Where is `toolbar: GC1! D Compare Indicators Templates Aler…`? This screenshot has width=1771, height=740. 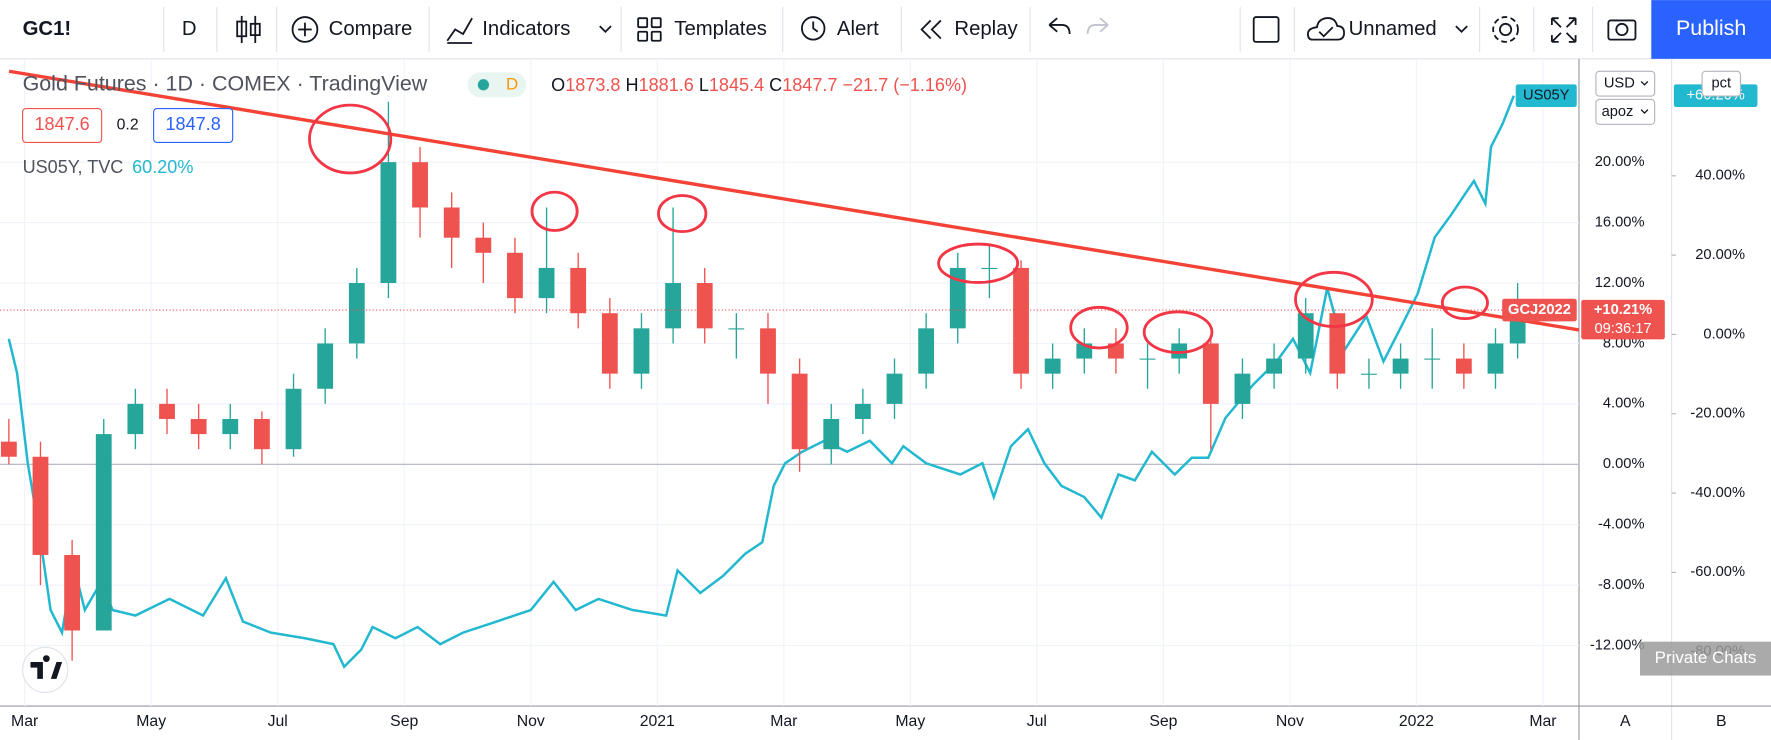 toolbar: GC1! D Compare Indicators Templates Aler… is located at coordinates (885, 30).